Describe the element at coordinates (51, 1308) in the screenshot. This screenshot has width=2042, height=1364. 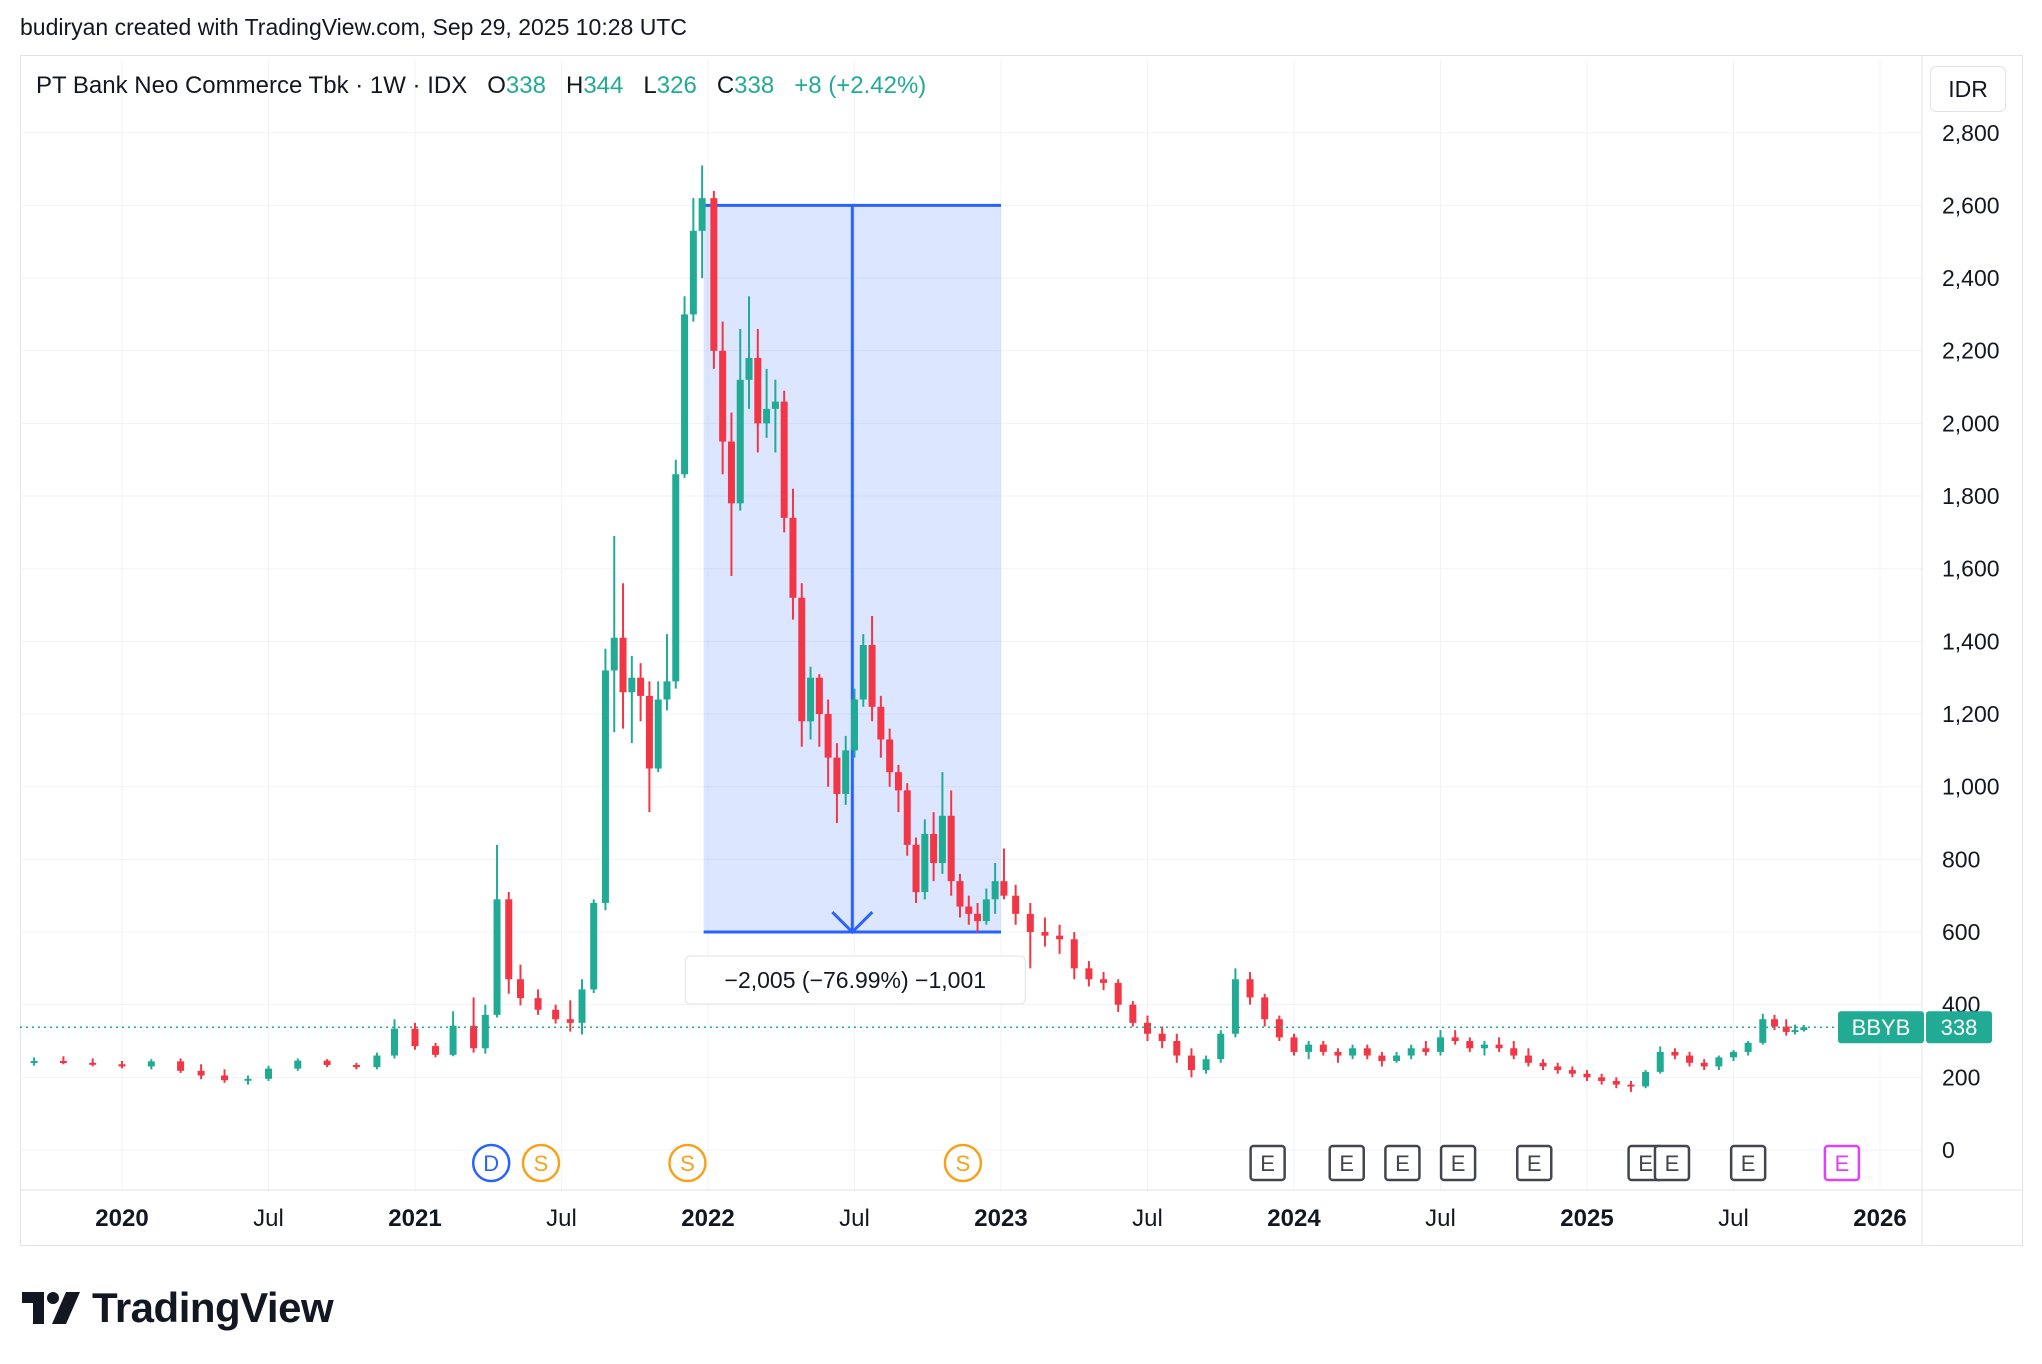
I see `tradingview-logo-icon` at that location.